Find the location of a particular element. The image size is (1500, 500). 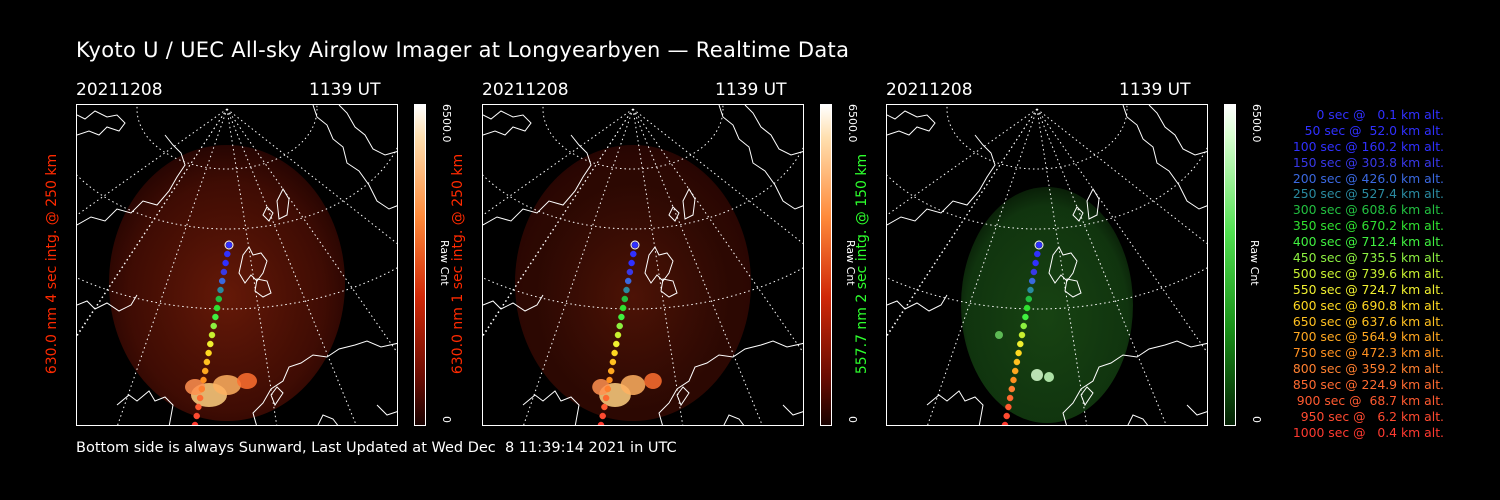

panel-ylabel: 630.0 nm 4 sec intg. @ 250 km is located at coordinates (52, 264).